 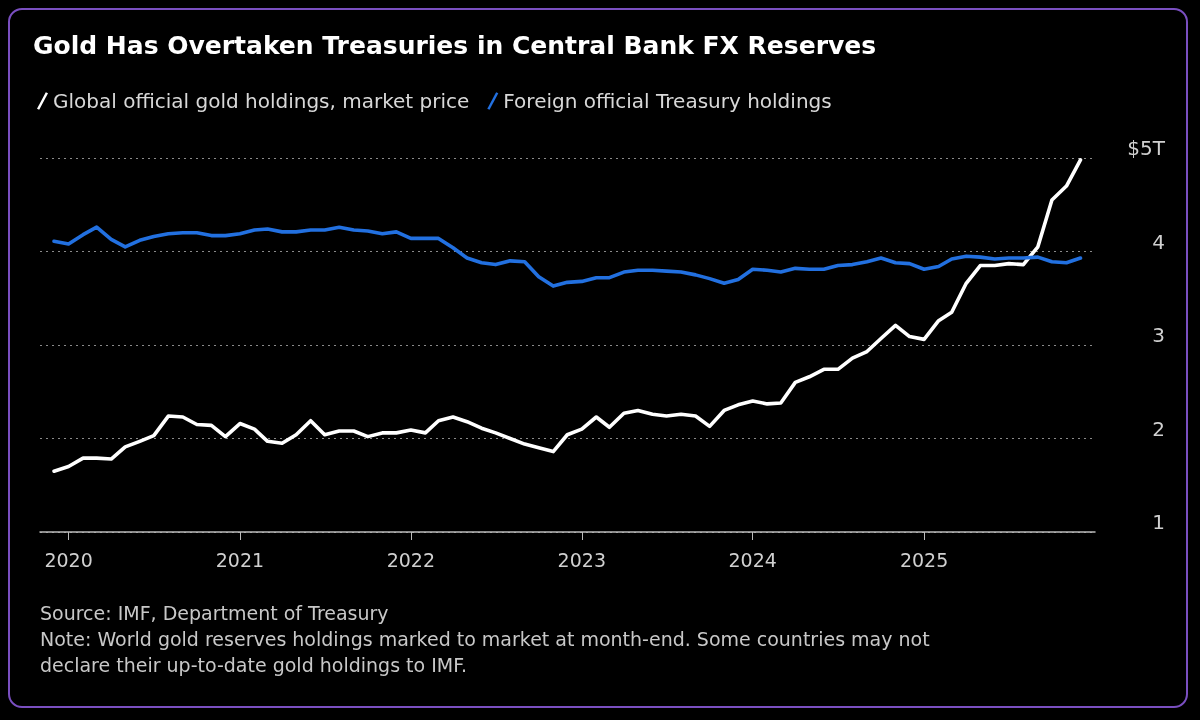 I want to click on y-tick-label: 2, so click(x=1158, y=428).